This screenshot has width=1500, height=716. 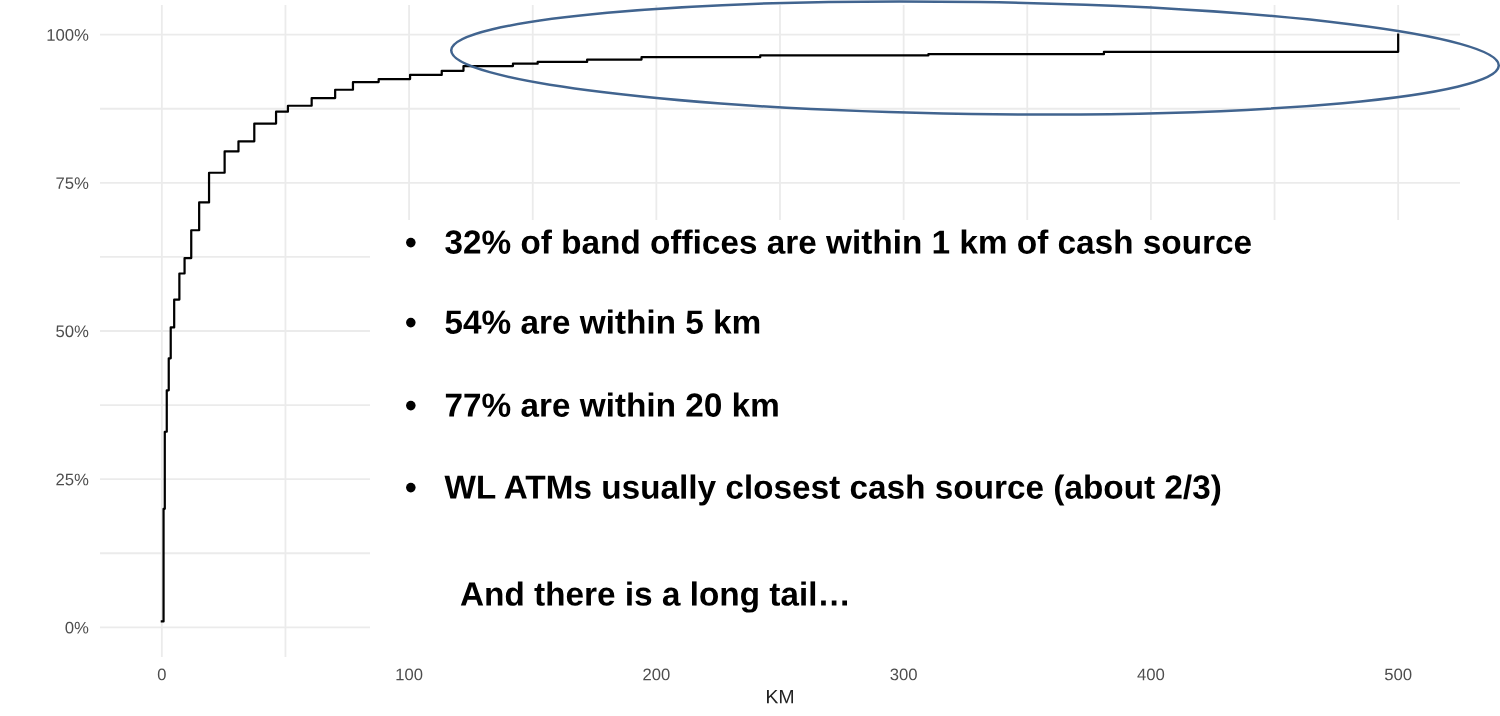 I want to click on x-tick-label: 100, so click(x=409, y=674).